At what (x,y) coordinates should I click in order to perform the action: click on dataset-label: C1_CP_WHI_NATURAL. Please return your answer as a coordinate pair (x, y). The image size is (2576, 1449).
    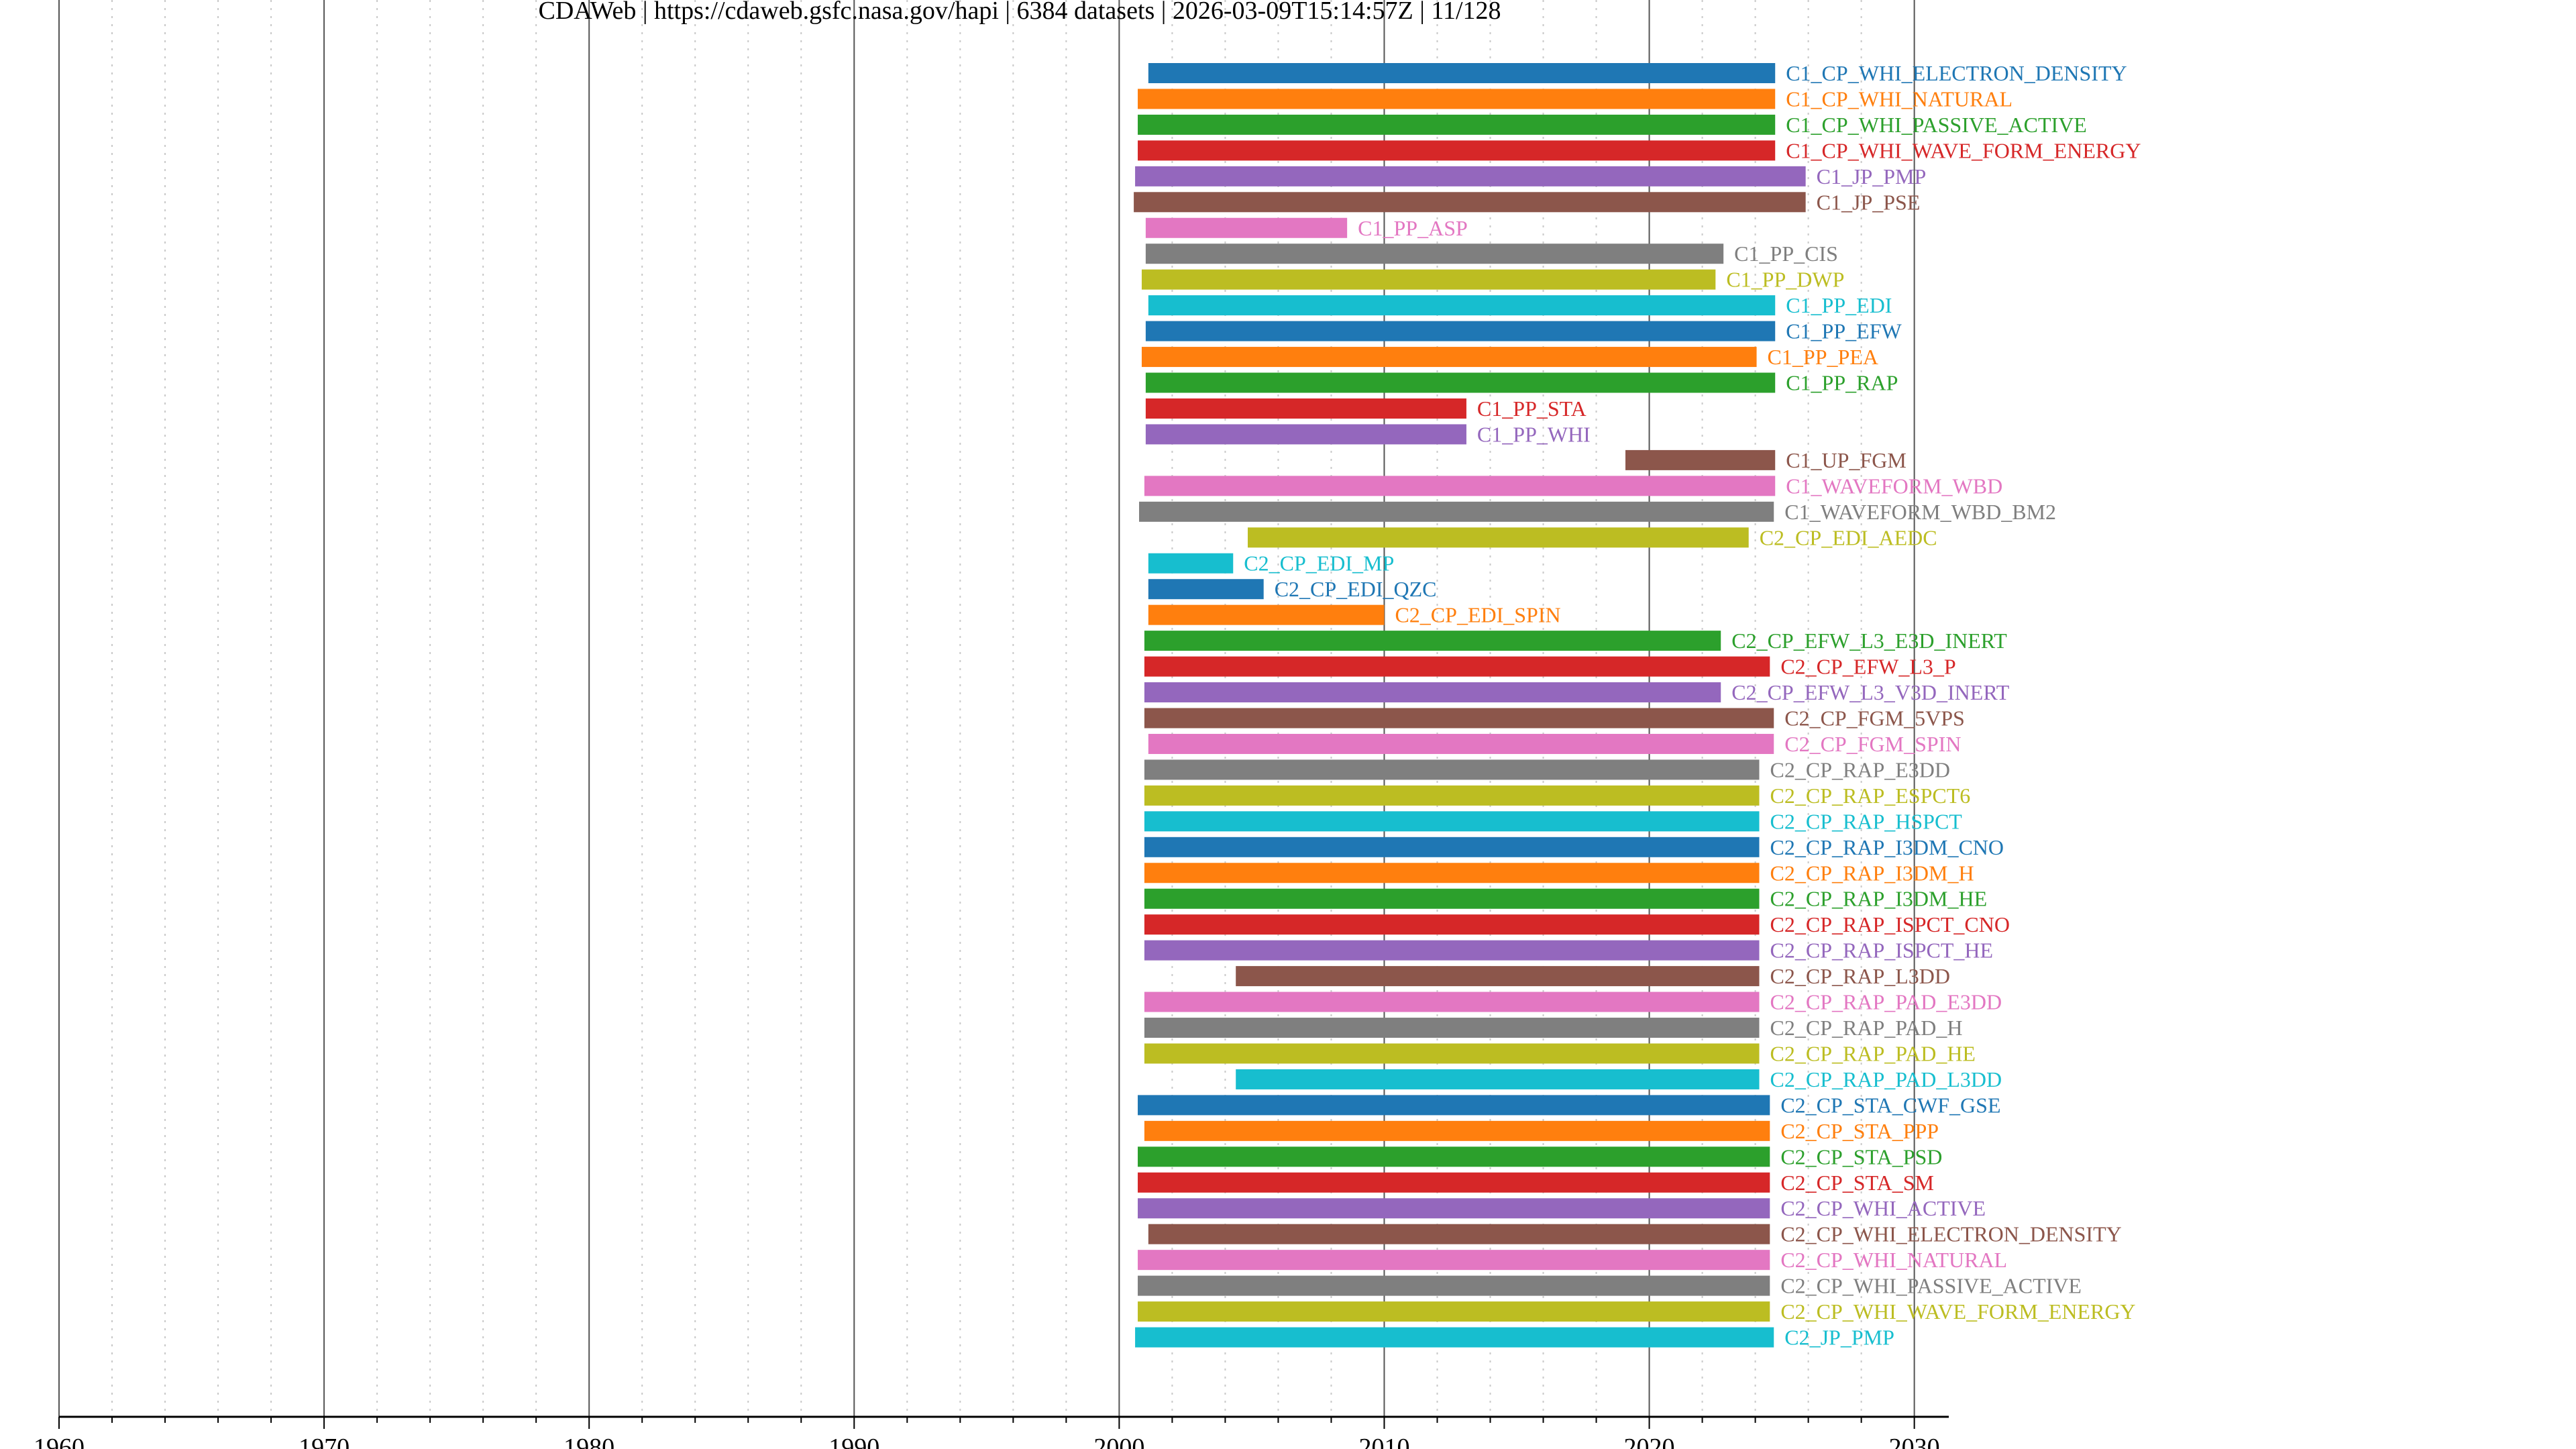
    Looking at the image, I should click on (1899, 99).